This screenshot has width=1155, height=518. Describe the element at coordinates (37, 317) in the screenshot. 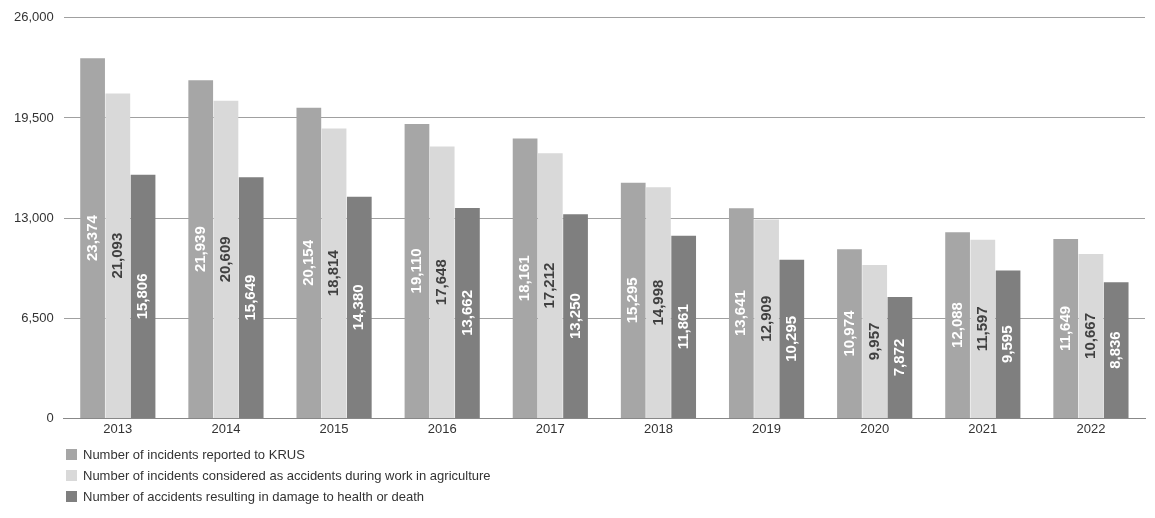

I see `y-tick-label: 6,500` at that location.